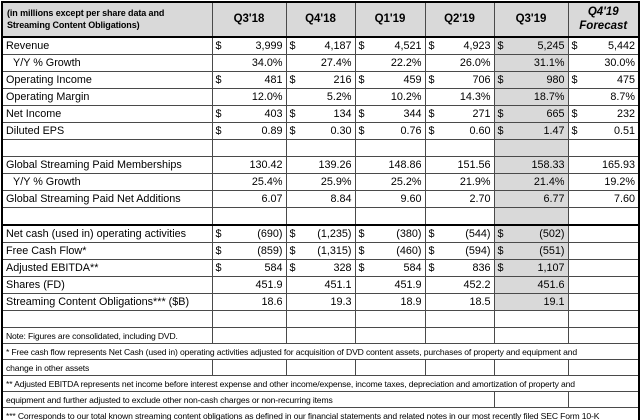 This screenshot has width=640, height=420. Describe the element at coordinates (531, 63) in the screenshot. I see `data-cell: 31.1%` at that location.